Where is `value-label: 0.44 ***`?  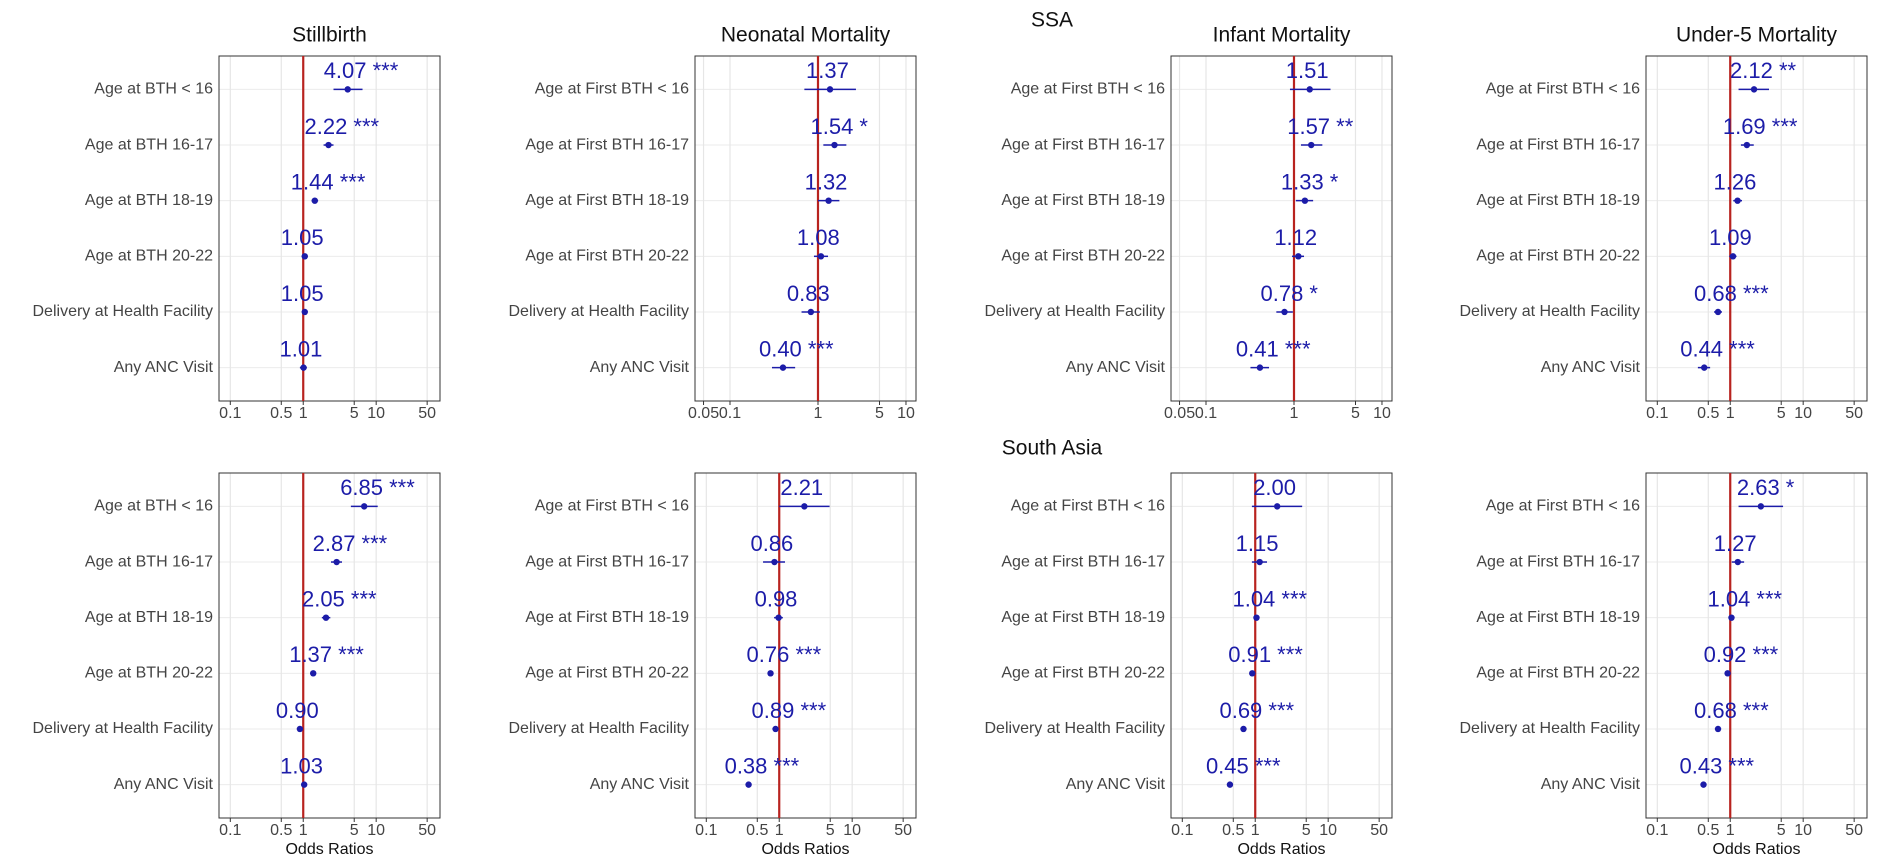 value-label: 0.44 *** is located at coordinates (1717, 348).